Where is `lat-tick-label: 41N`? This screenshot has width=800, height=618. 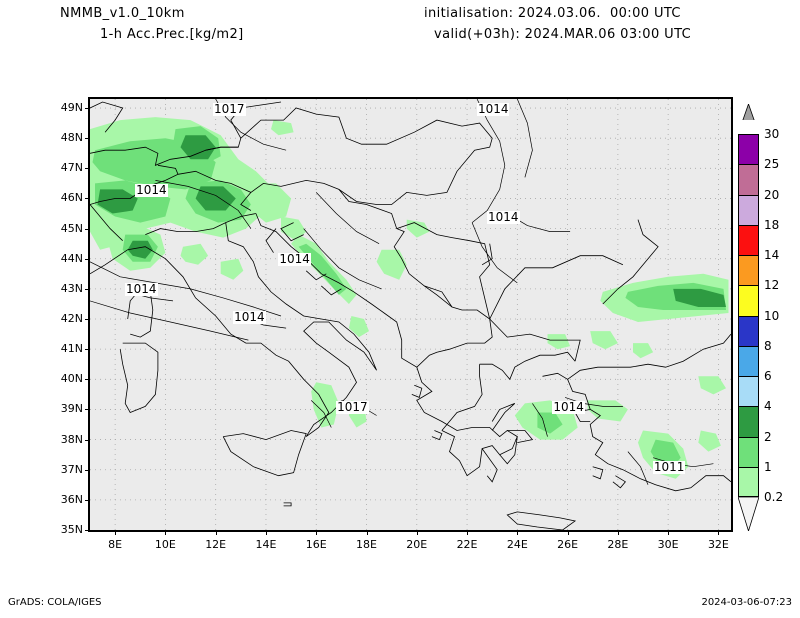 lat-tick-label: 41N is located at coordinates (71, 349).